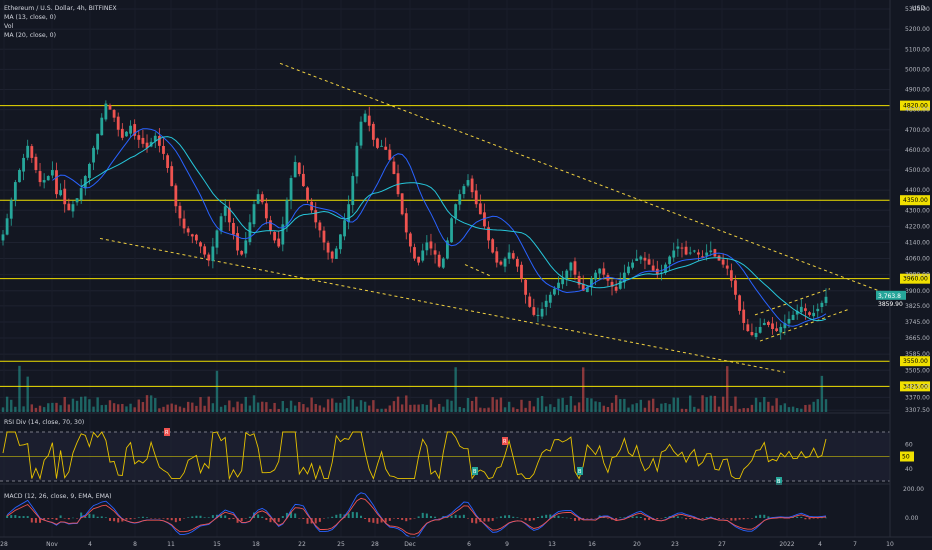 The image size is (932, 550). What do you see at coordinates (30, 17) in the screenshot?
I see `legend-ma13: MA (13, close, 0)` at bounding box center [30, 17].